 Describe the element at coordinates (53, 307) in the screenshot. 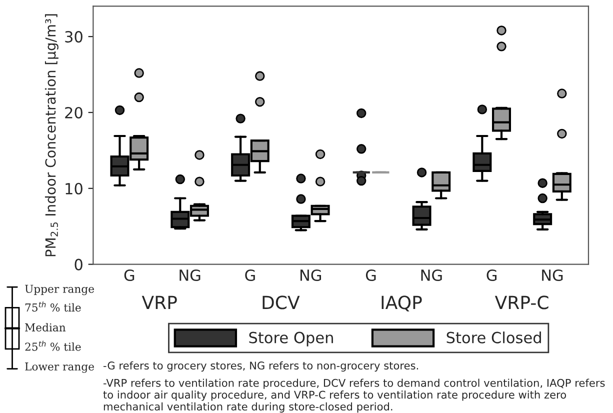

I see `text: 75$^{th}$ % tile` at that location.